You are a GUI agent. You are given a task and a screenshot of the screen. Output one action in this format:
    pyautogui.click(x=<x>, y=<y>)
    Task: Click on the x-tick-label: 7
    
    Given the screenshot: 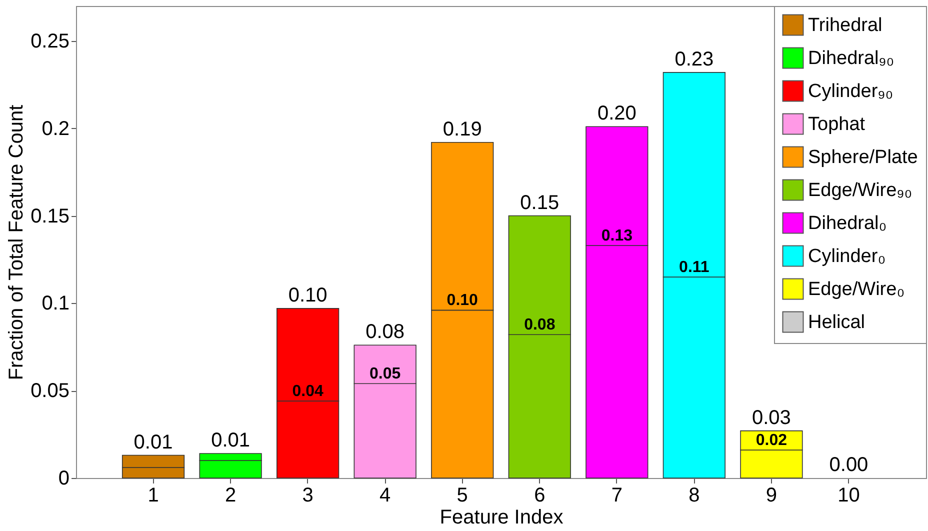 What is the action you would take?
    pyautogui.click(x=616, y=495)
    